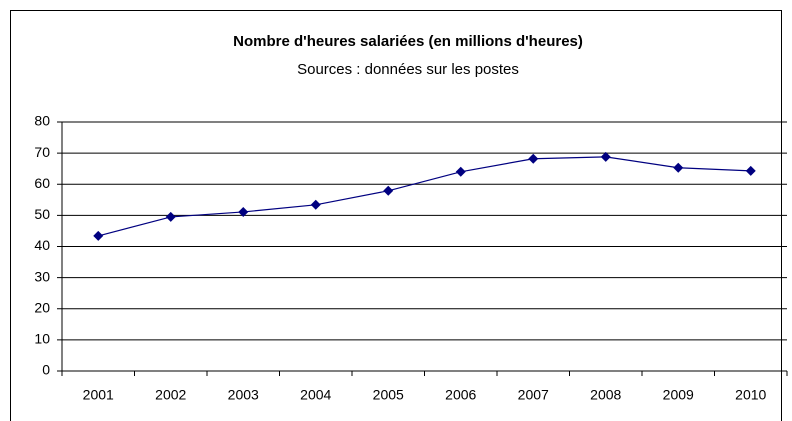 This screenshot has height=421, width=792. Describe the element at coordinates (605, 395) in the screenshot. I see `x-tick-label: 2008` at that location.